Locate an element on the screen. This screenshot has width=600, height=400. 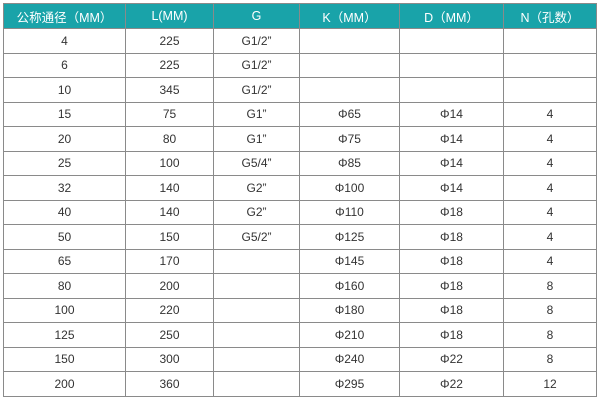
table-cell: Φ110 is located at coordinates (349, 212).